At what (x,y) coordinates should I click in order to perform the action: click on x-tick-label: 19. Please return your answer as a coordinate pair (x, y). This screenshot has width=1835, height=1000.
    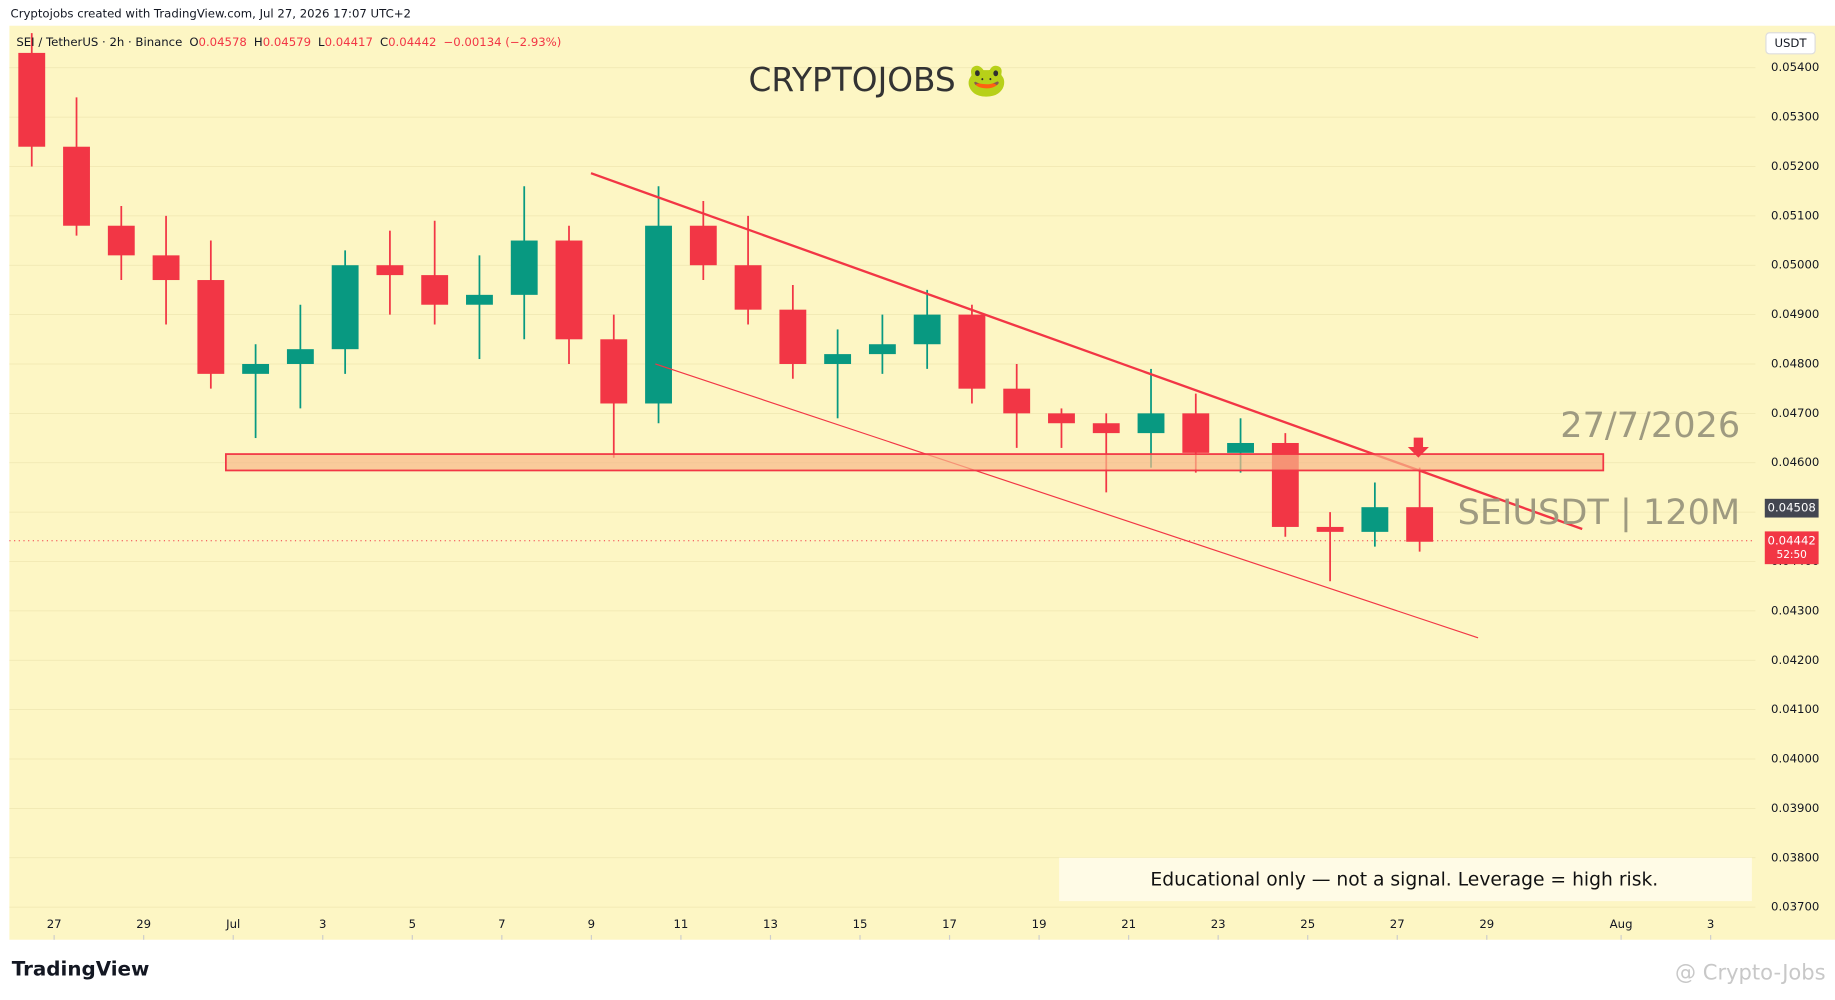
    Looking at the image, I should click on (1039, 924).